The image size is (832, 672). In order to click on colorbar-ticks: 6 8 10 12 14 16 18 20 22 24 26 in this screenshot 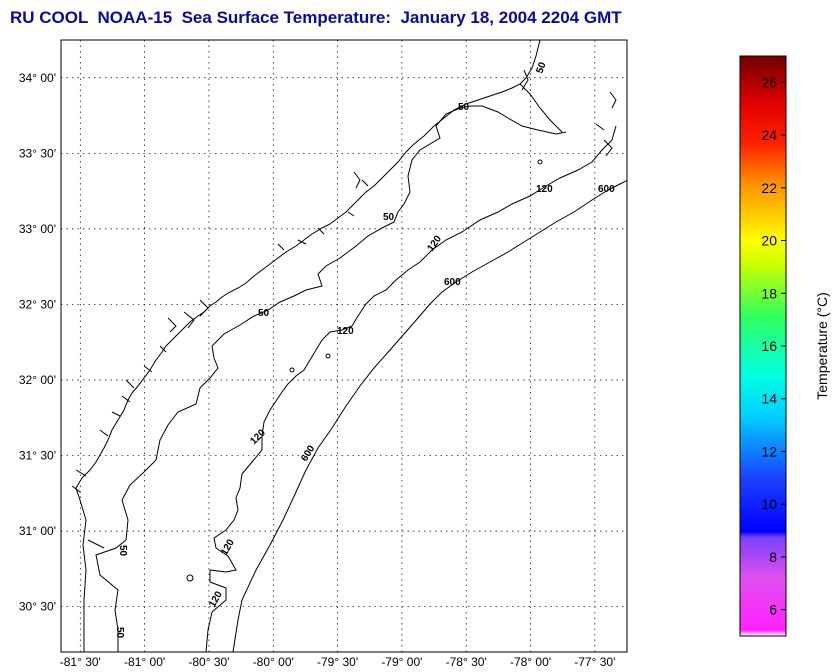, I will do `click(773, 346)`.